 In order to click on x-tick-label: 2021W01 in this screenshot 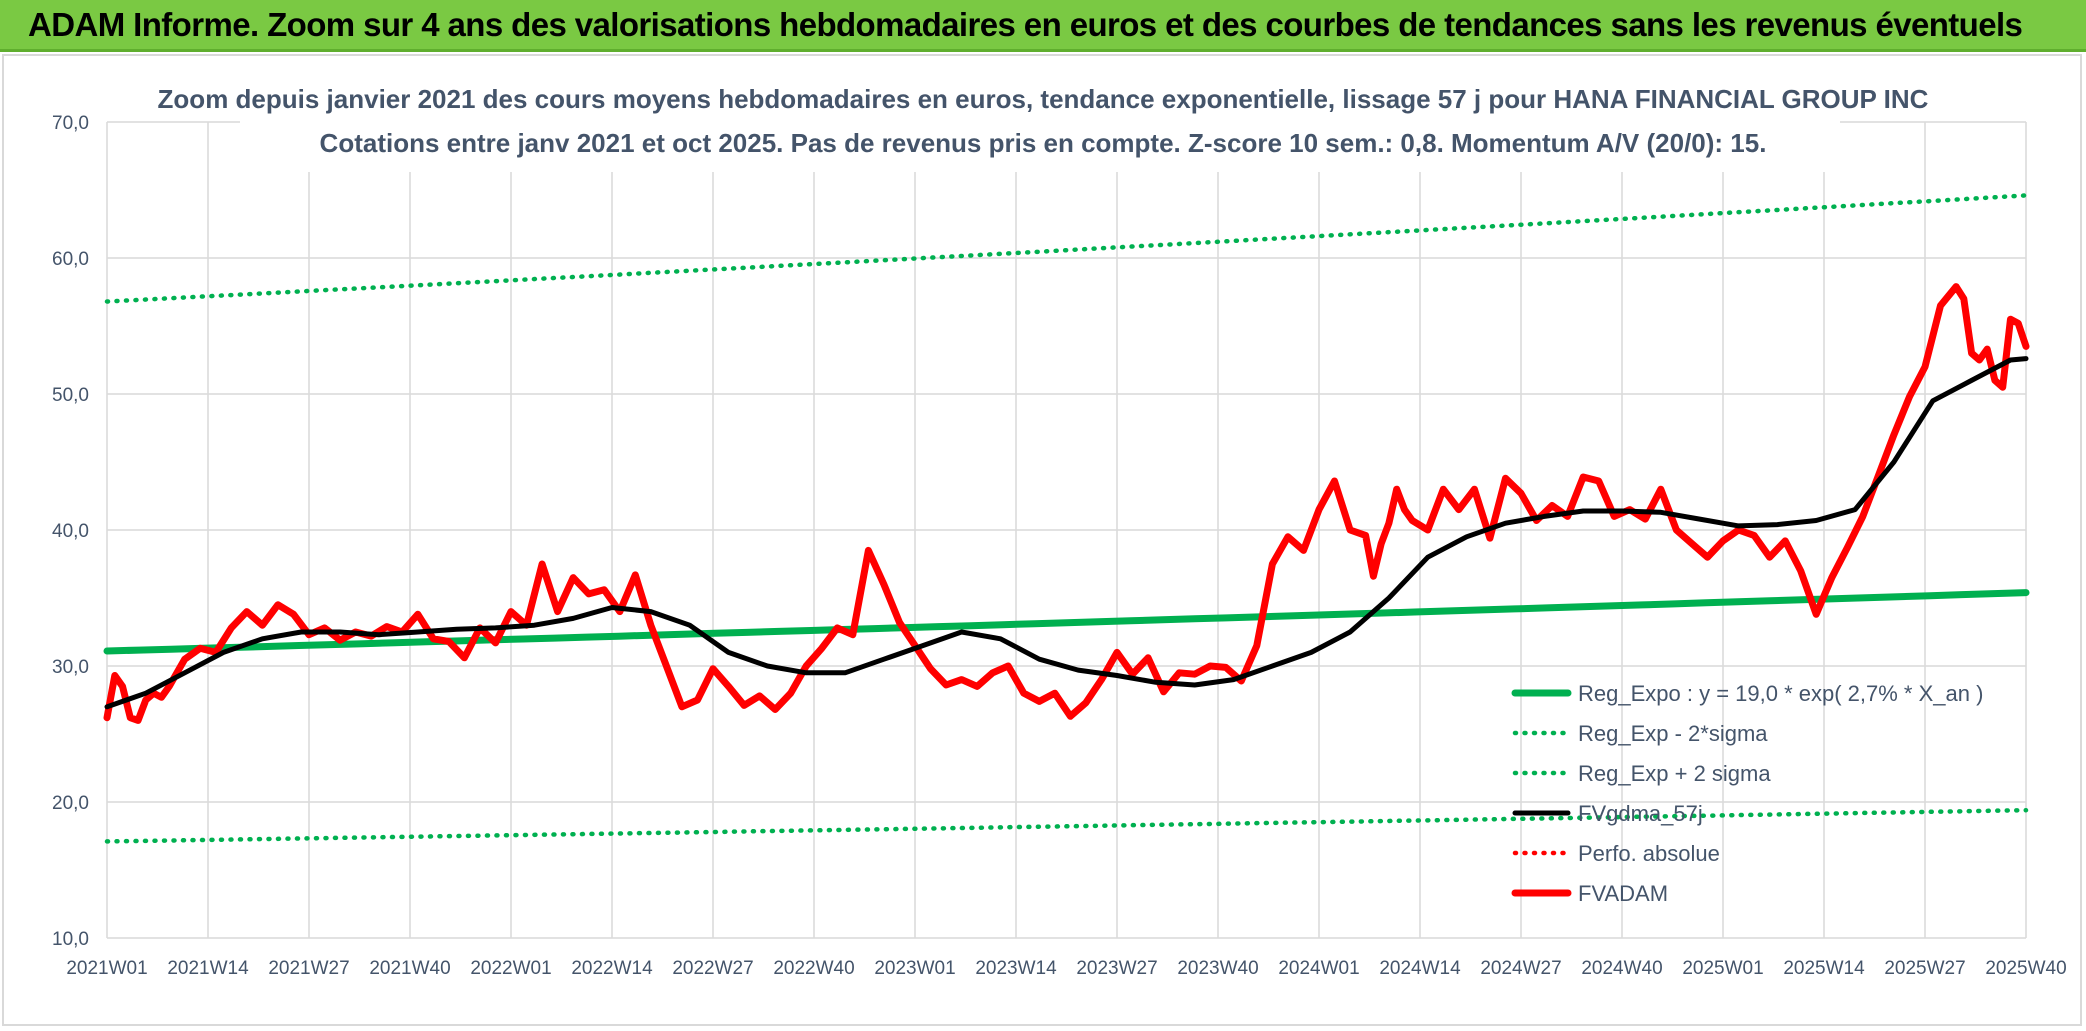, I will do `click(106, 968)`.